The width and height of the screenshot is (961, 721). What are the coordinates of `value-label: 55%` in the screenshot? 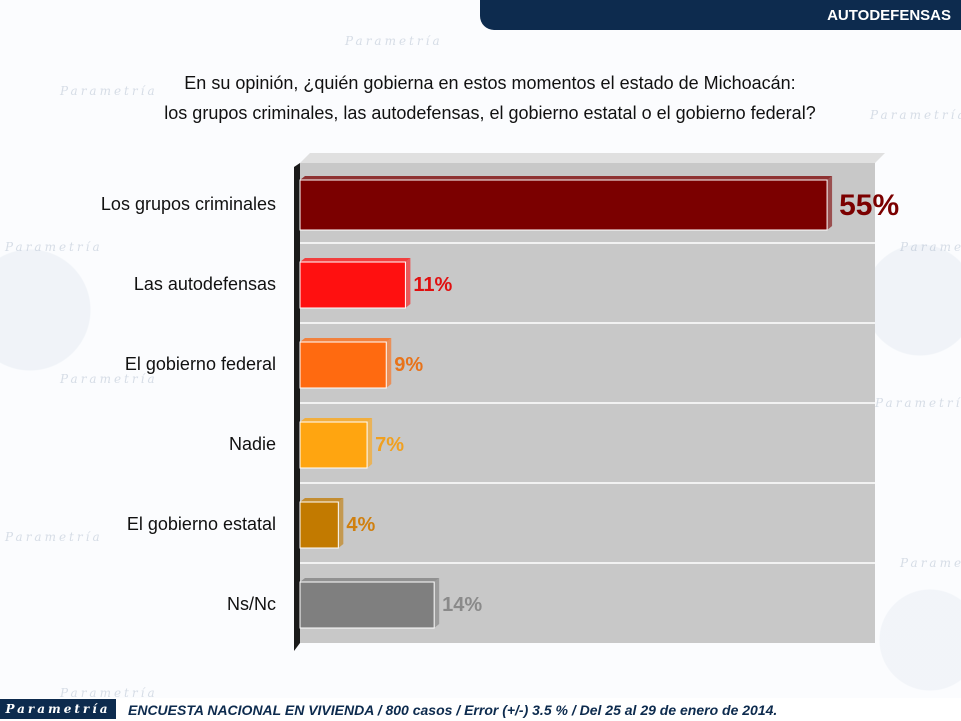 It's located at (869, 205).